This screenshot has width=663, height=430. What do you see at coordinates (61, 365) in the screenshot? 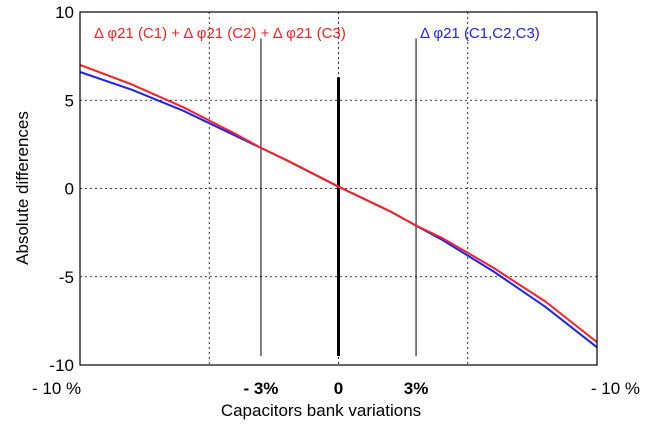
I see `y-tick-label: -10` at bounding box center [61, 365].